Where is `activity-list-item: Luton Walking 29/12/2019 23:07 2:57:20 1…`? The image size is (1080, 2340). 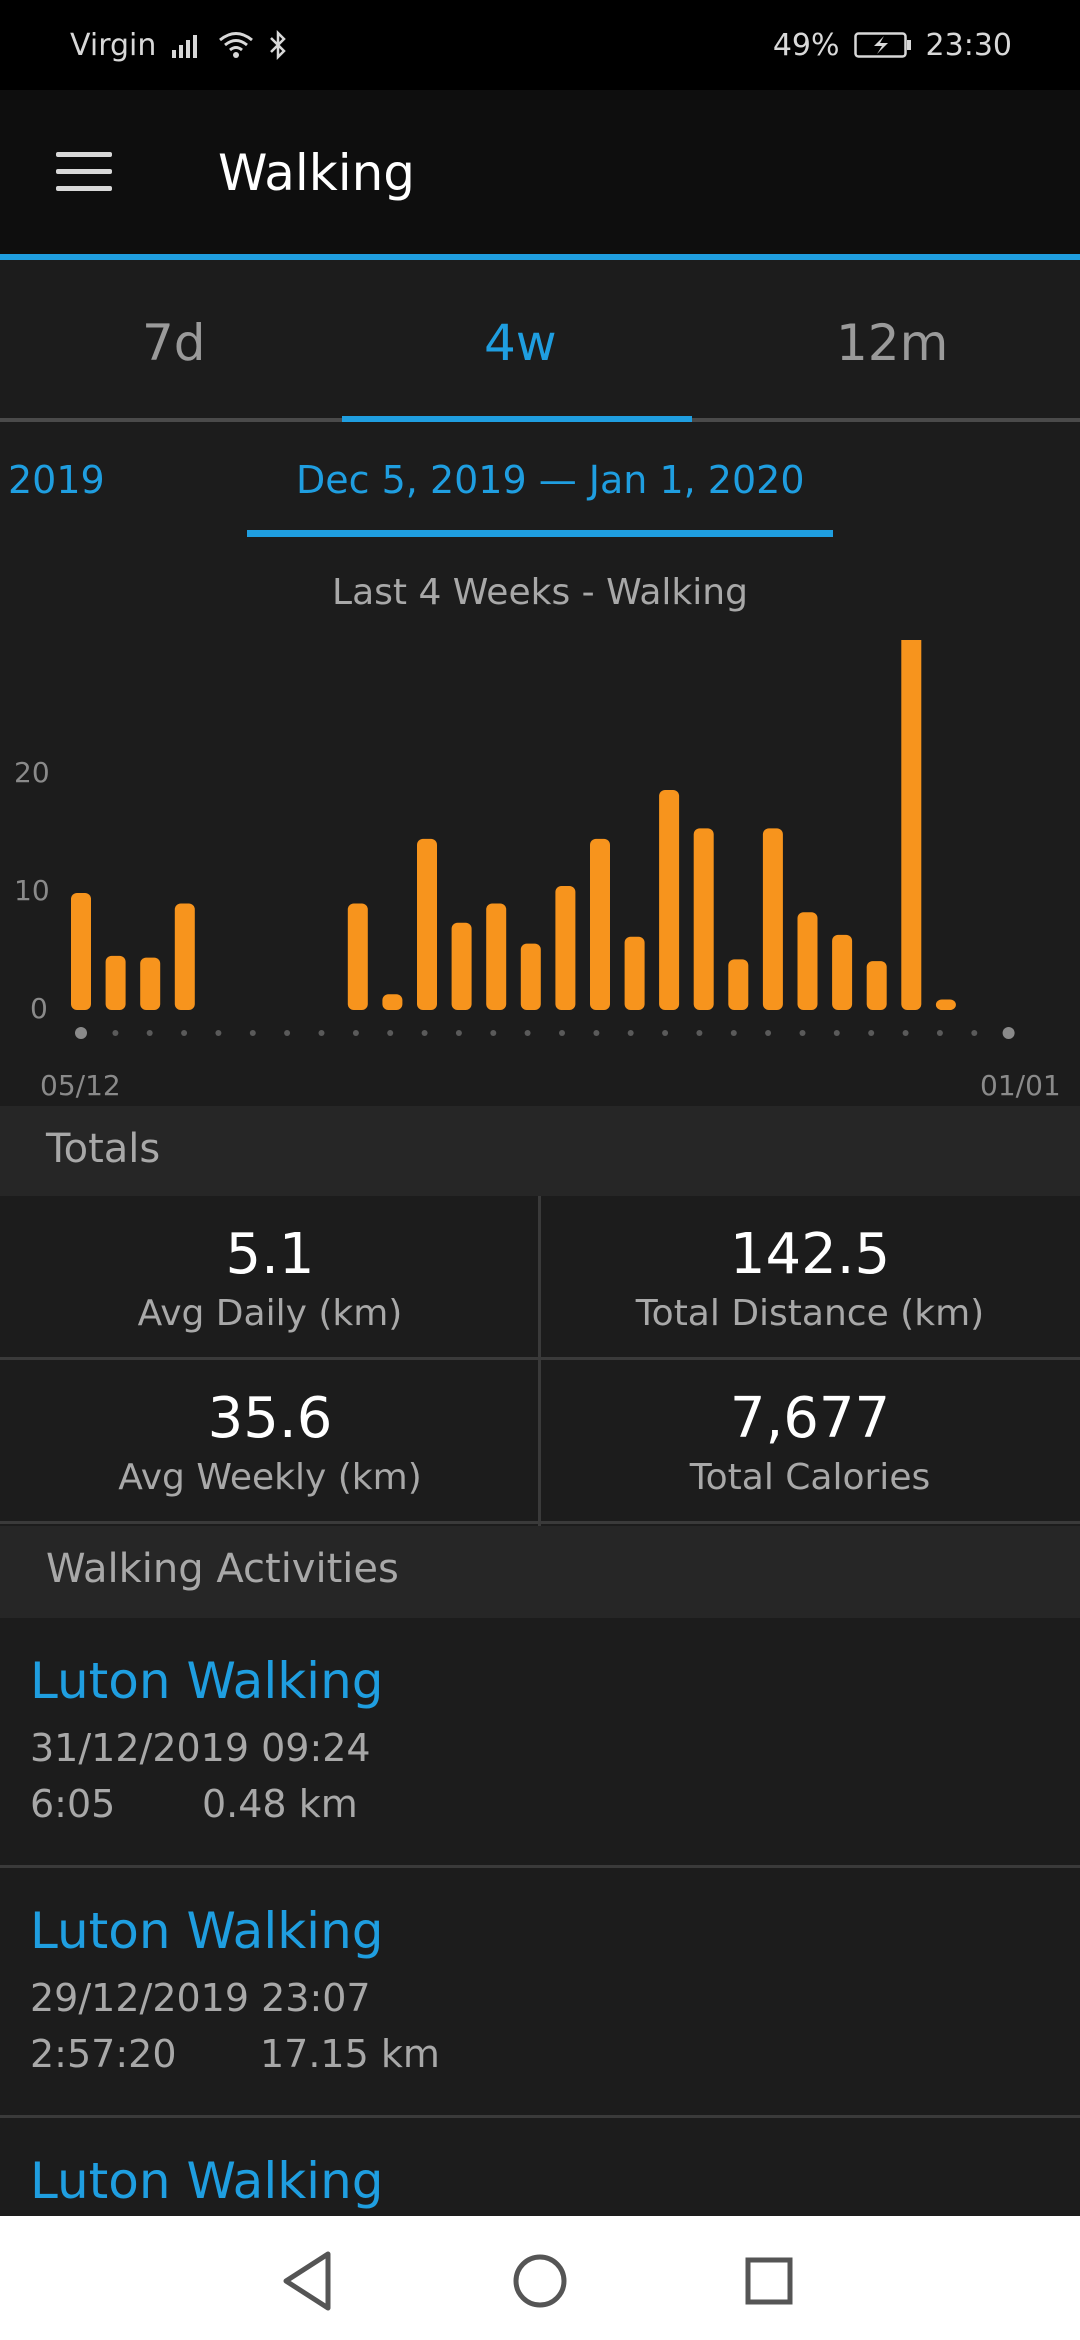 activity-list-item: Luton Walking 29/12/2019 23:07 2:57:20 1… is located at coordinates (540, 1993).